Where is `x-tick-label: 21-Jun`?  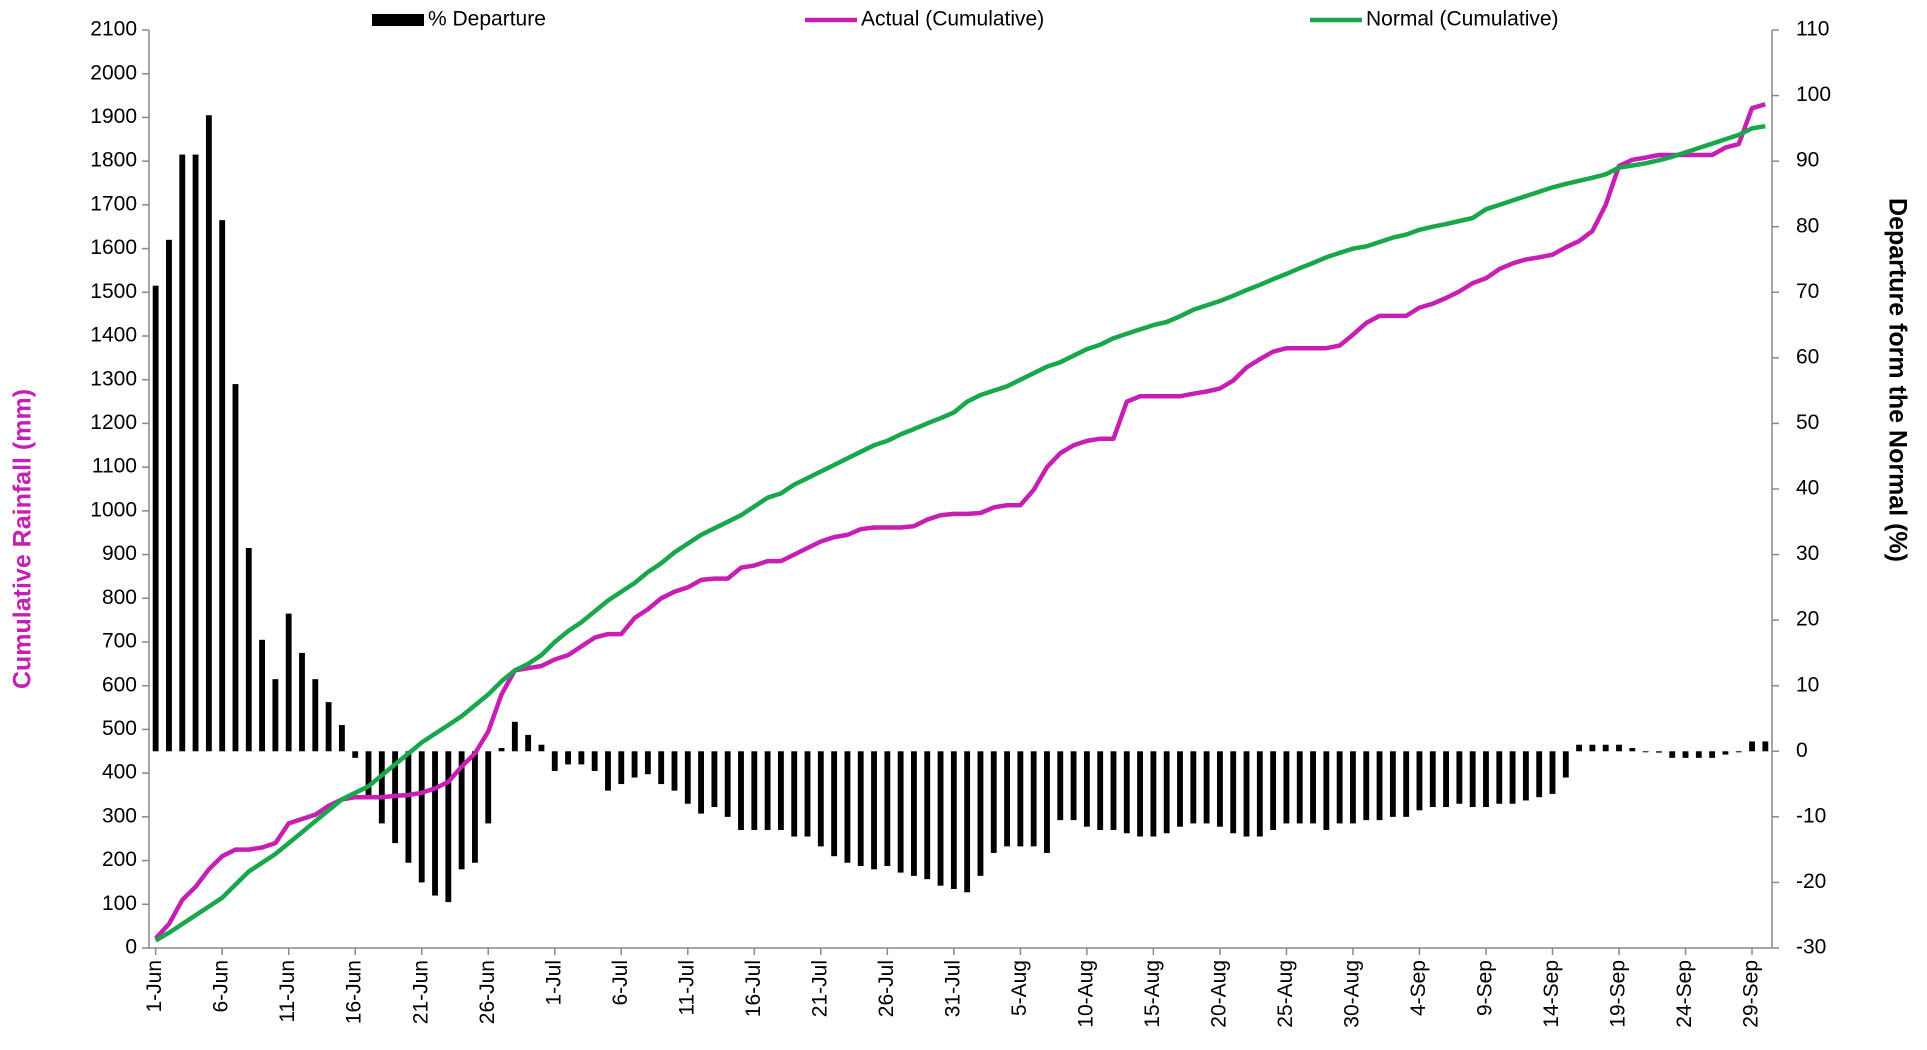 x-tick-label: 21-Jun is located at coordinates (420, 992).